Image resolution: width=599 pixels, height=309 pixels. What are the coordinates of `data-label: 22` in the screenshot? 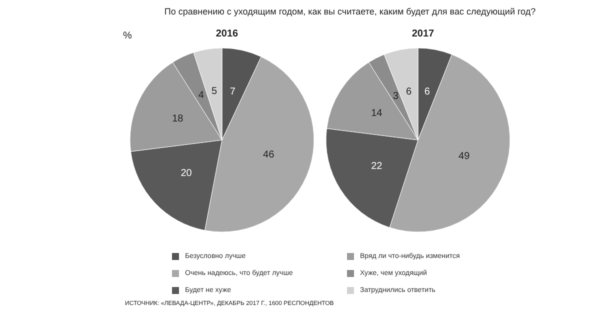 It's located at (377, 166).